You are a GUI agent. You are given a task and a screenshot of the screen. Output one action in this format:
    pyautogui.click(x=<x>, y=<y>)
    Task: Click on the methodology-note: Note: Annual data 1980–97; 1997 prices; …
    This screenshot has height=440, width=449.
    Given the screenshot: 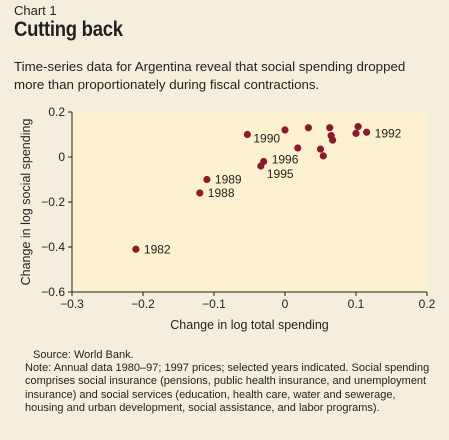 What is the action you would take?
    pyautogui.click(x=227, y=388)
    